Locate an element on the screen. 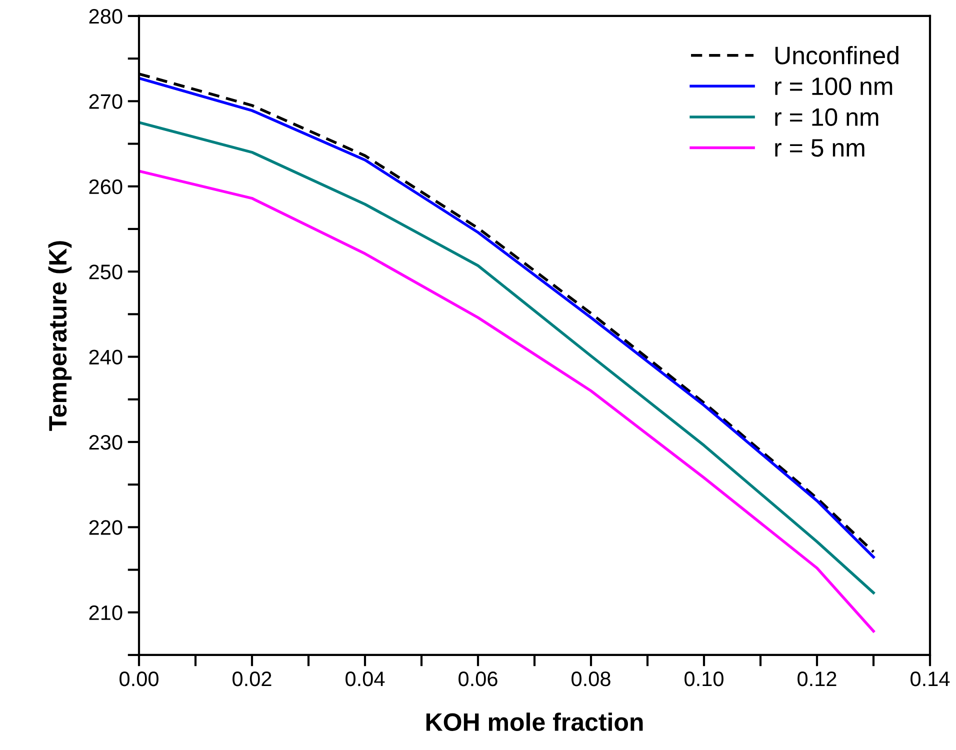 The width and height of the screenshot is (956, 750). x-tick-label: 0.08 is located at coordinates (591, 678).